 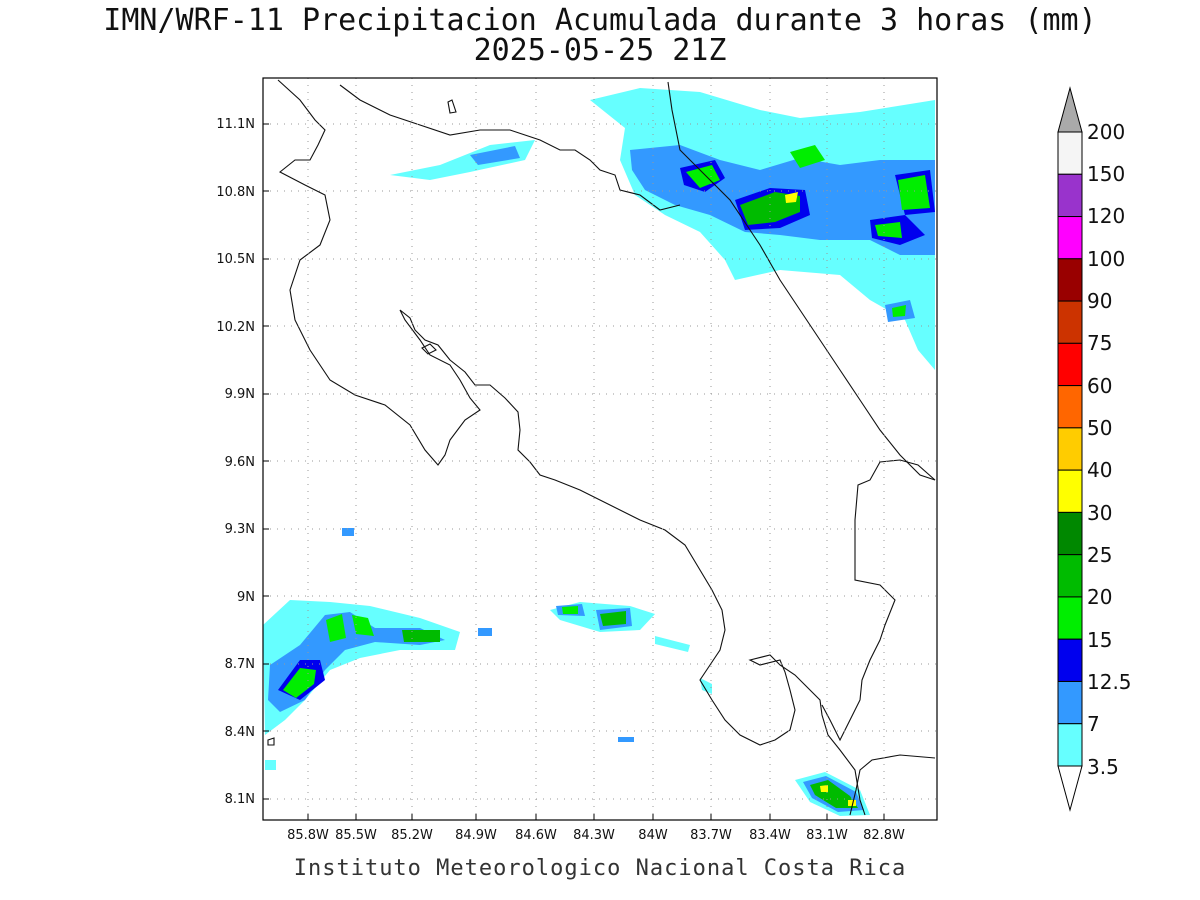 What do you see at coordinates (1099, 386) in the screenshot?
I see `colorbar-label: 60` at bounding box center [1099, 386].